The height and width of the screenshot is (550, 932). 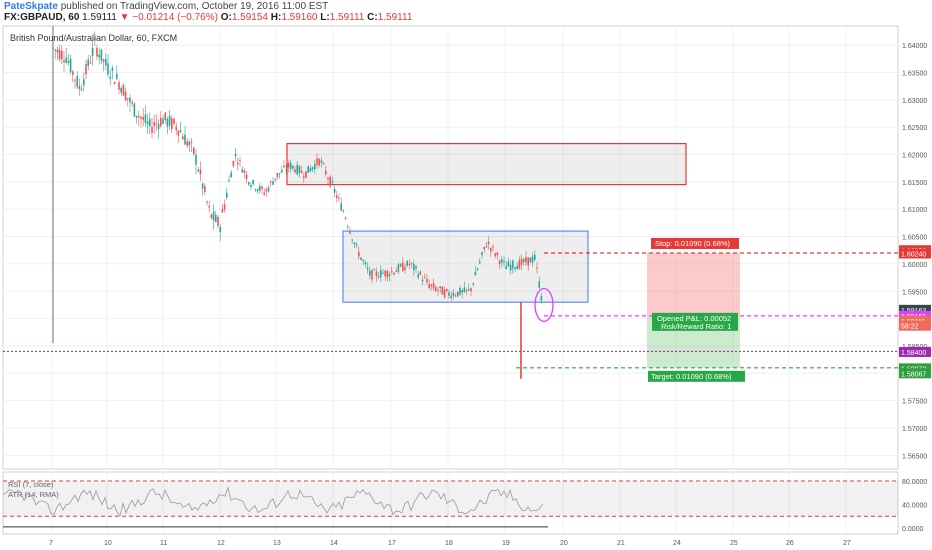 What do you see at coordinates (913, 255) in the screenshot?
I see `price-label: 1.60240` at bounding box center [913, 255].